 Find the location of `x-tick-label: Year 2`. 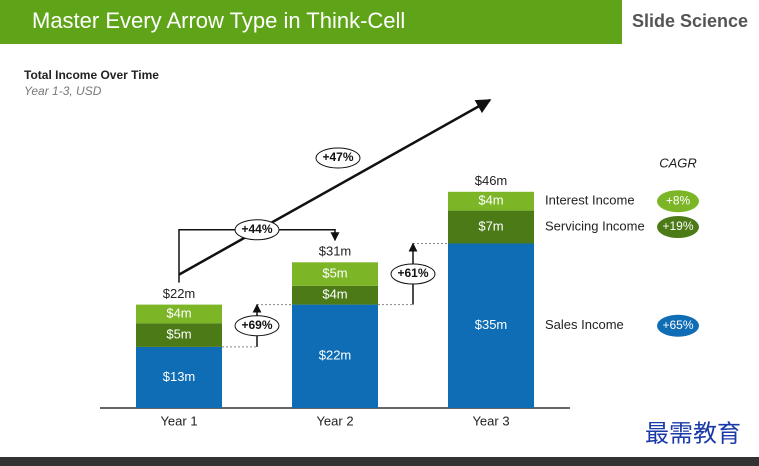

x-tick-label: Year 2 is located at coordinates (334, 420).